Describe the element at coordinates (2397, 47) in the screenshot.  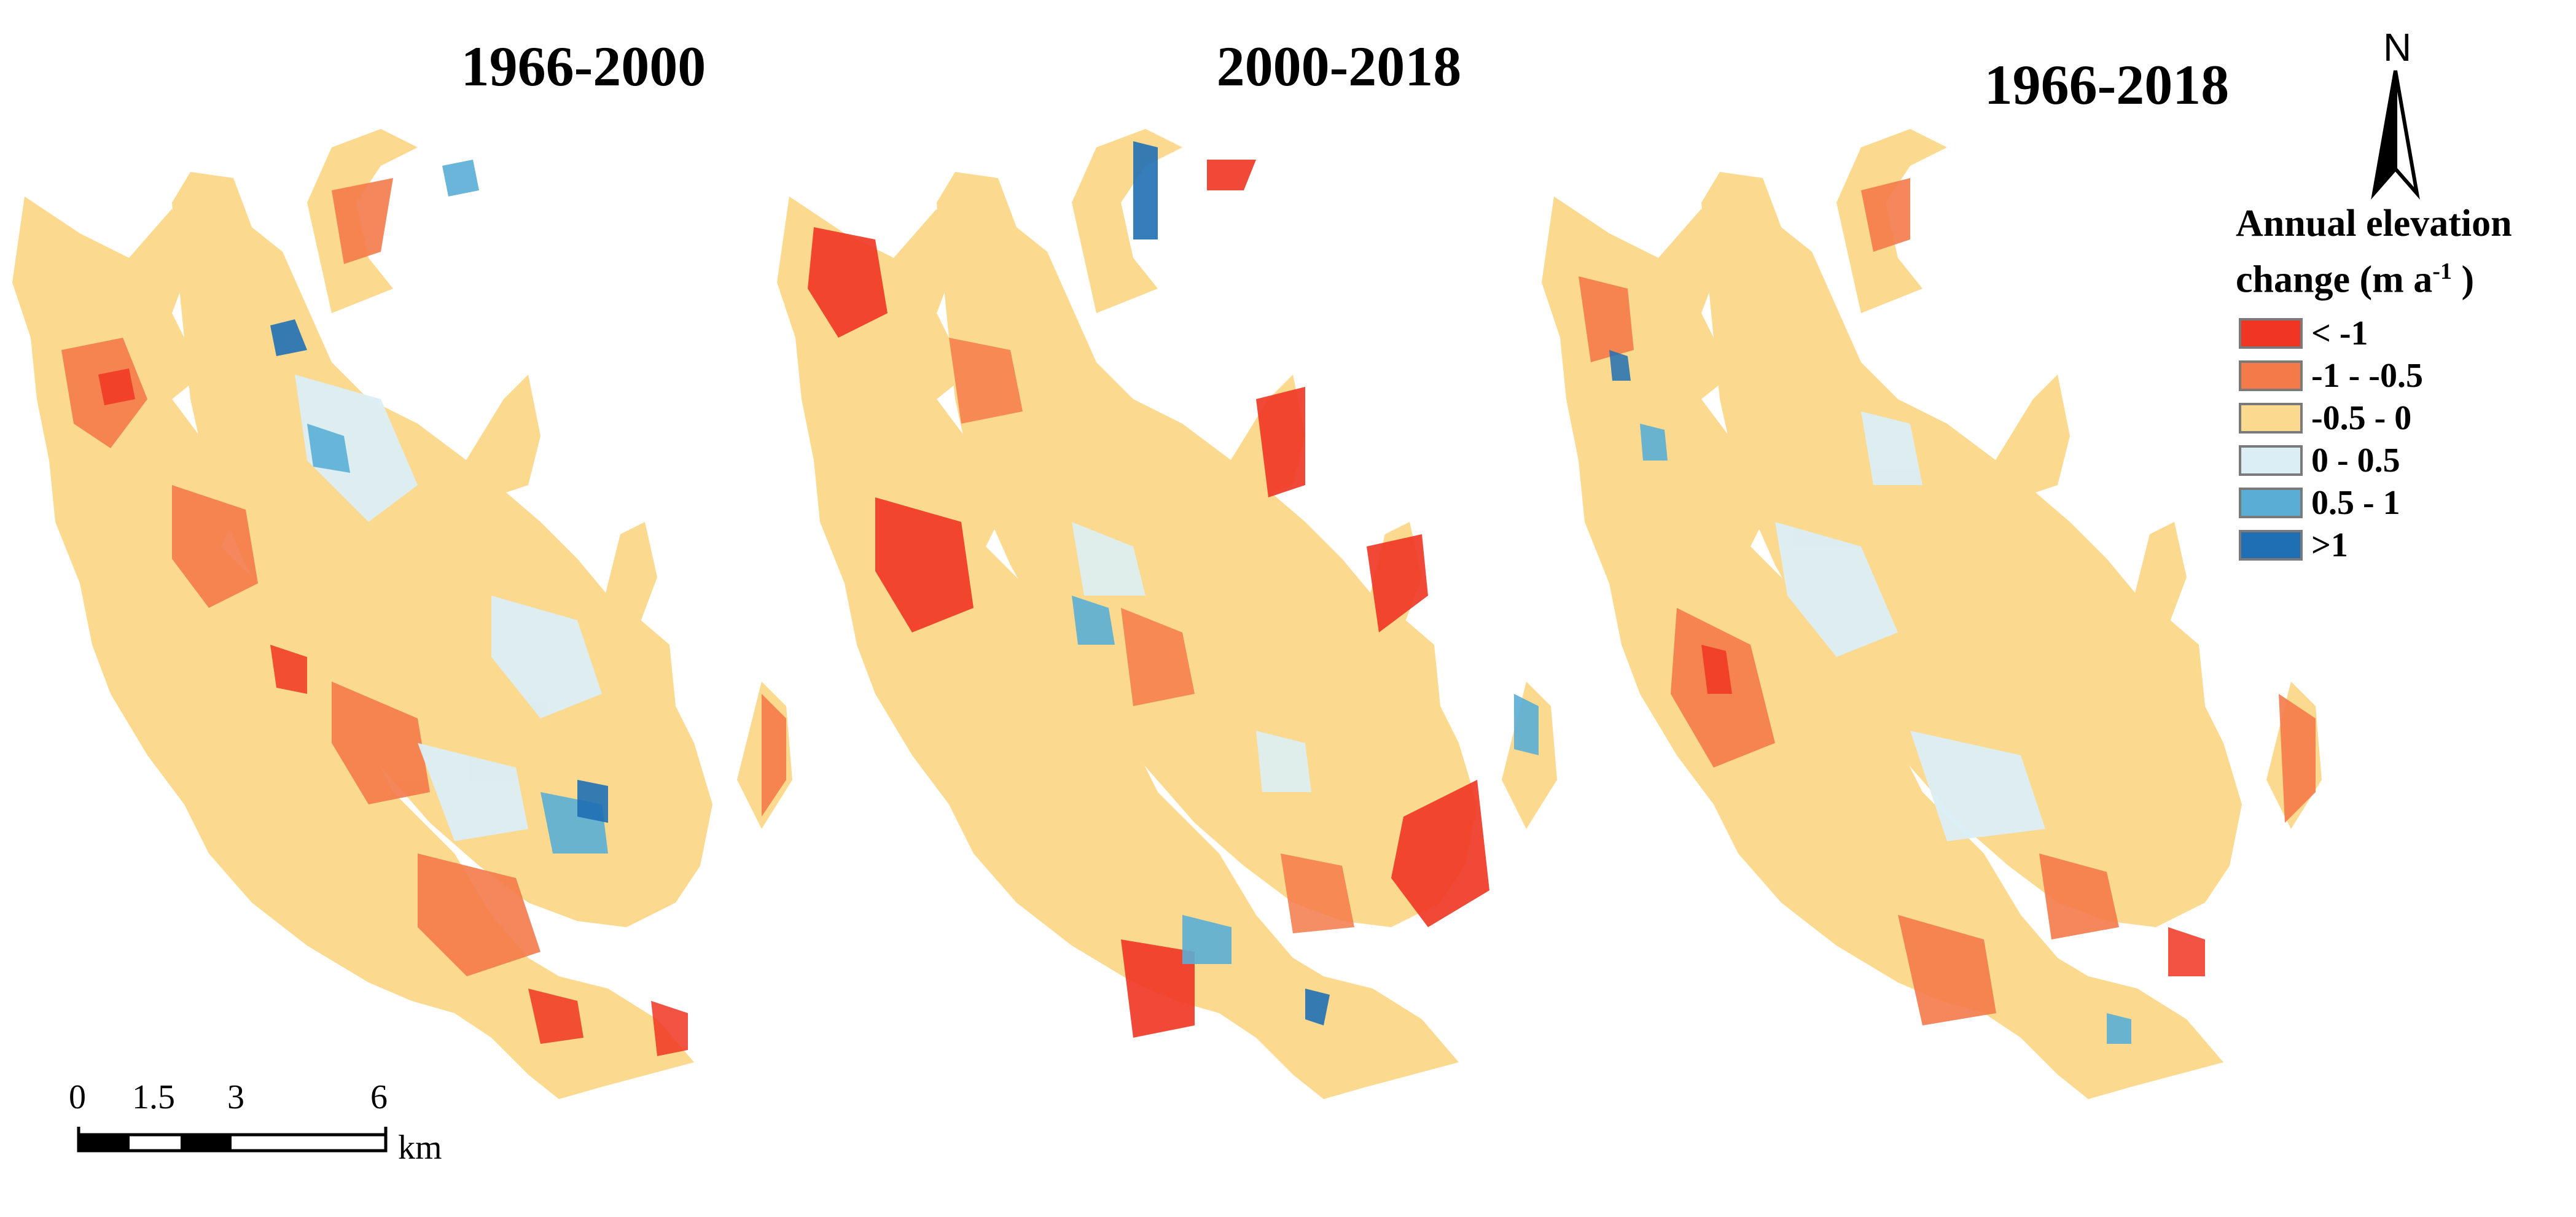
I see `north-arrow-label: N` at that location.